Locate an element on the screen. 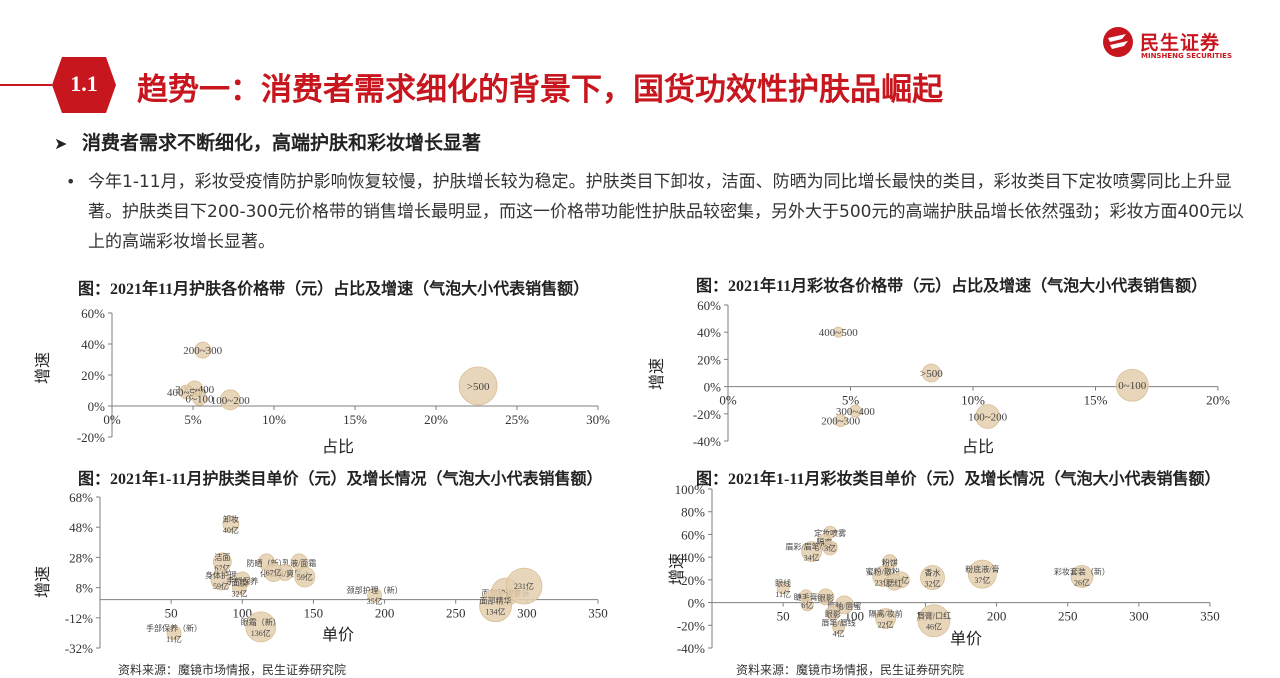  bubble-value-label: 67亿 is located at coordinates (274, 573).